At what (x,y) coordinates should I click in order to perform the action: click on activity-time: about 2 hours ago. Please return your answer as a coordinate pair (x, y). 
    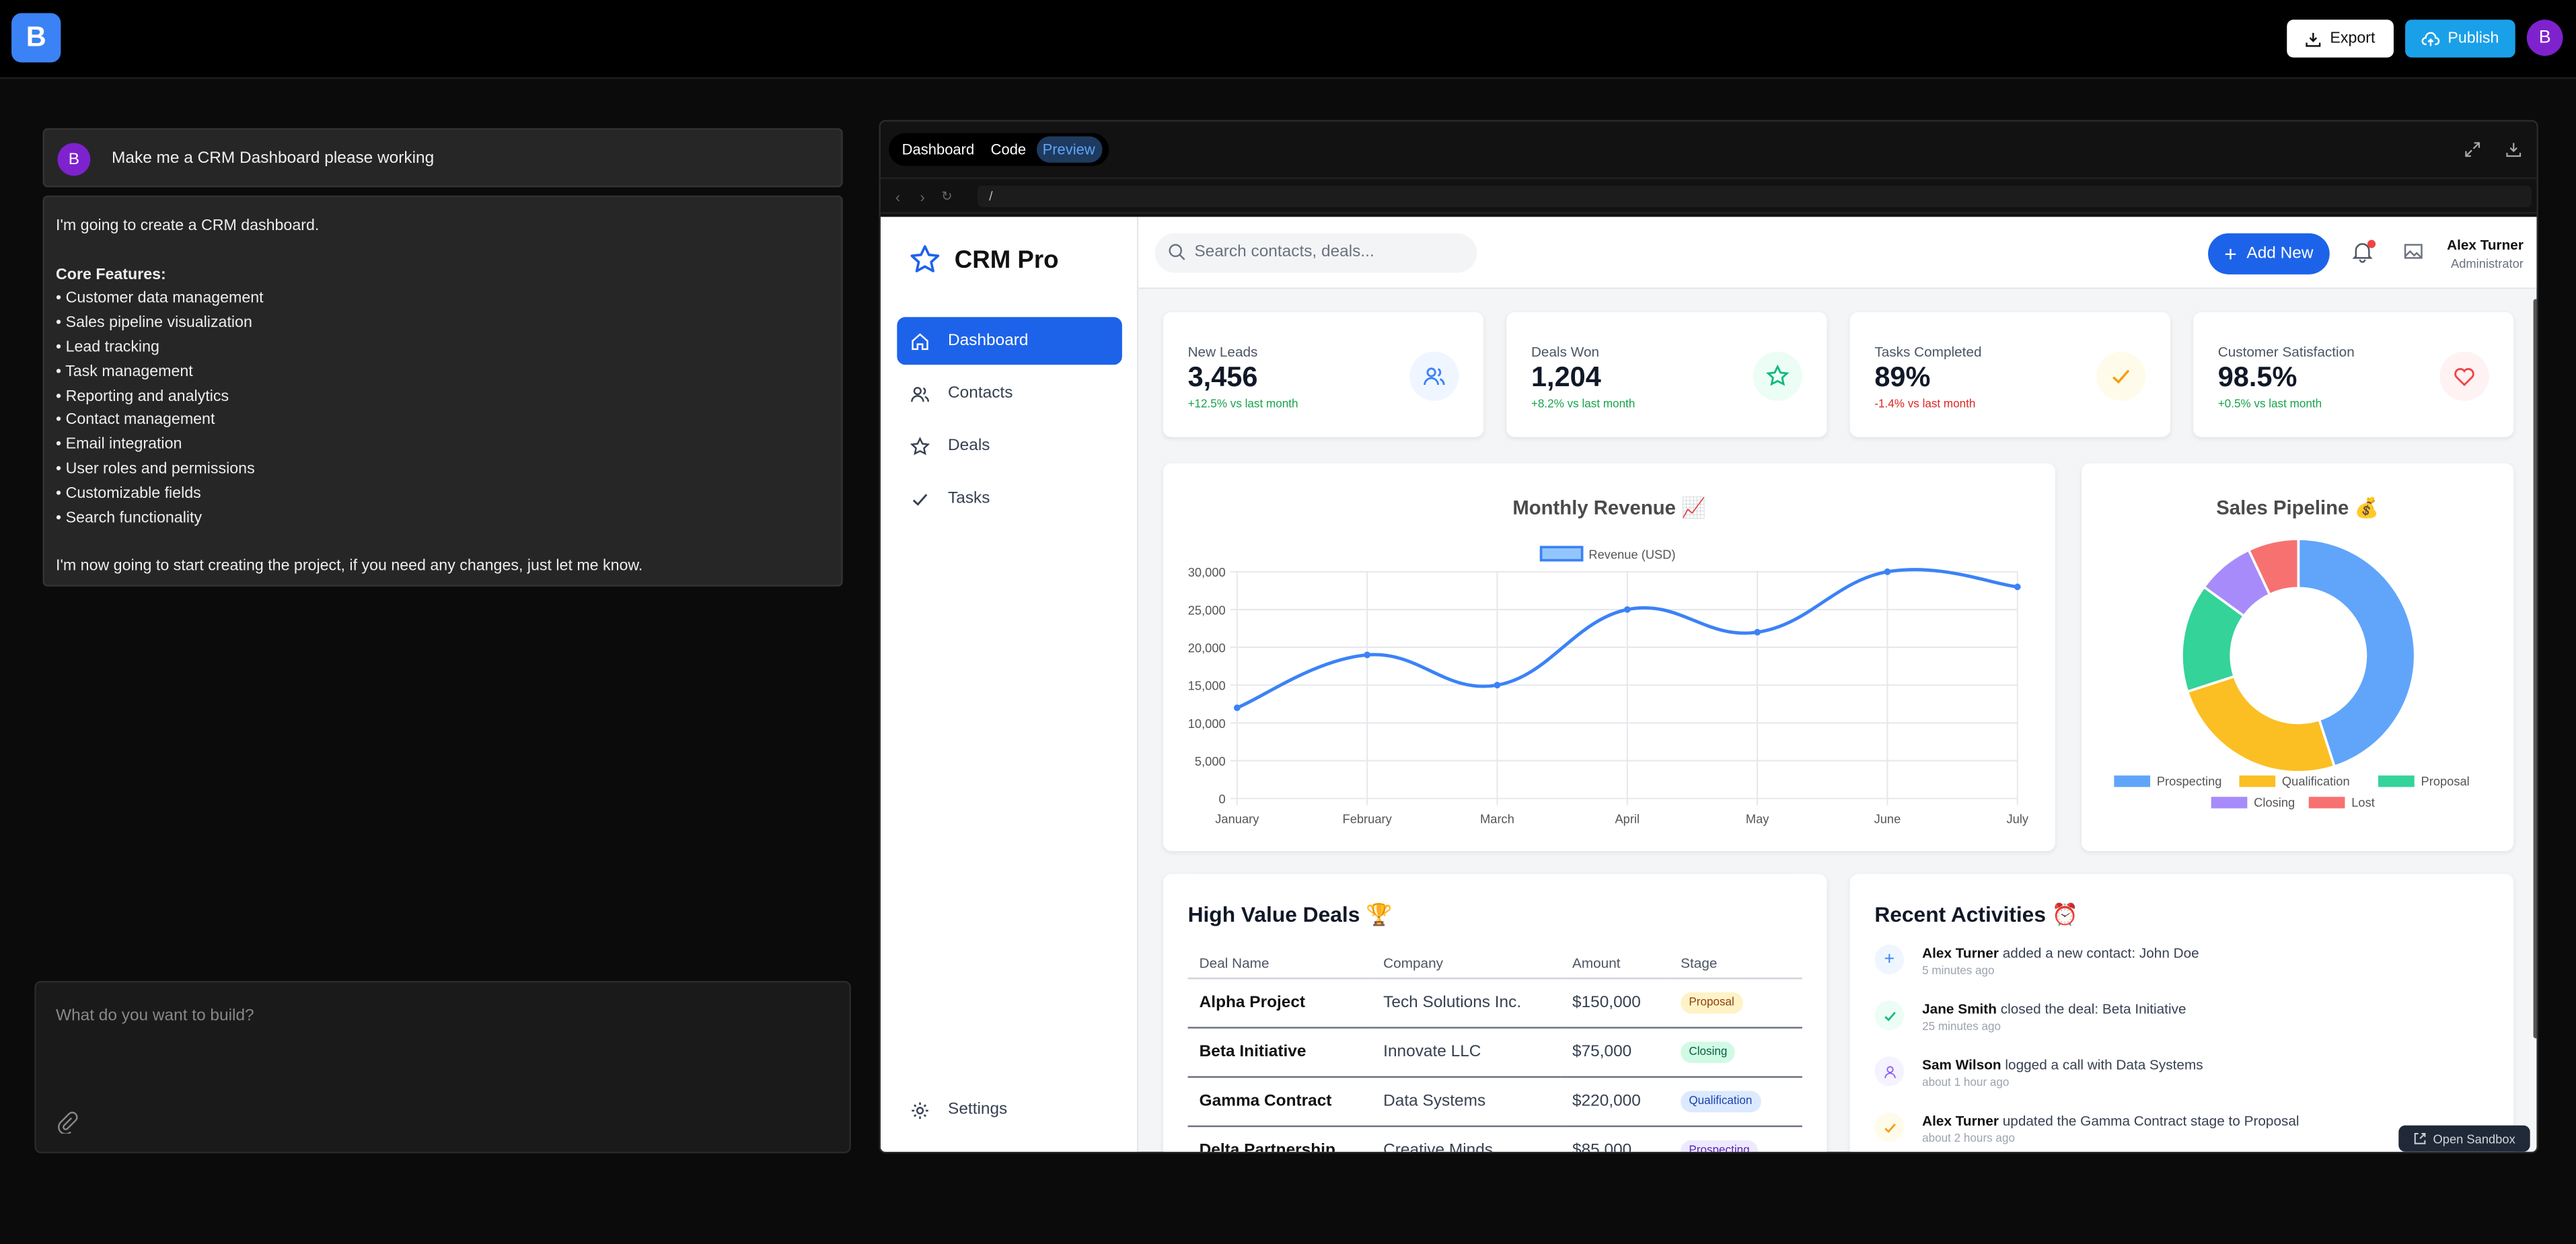
    Looking at the image, I should click on (1969, 1139).